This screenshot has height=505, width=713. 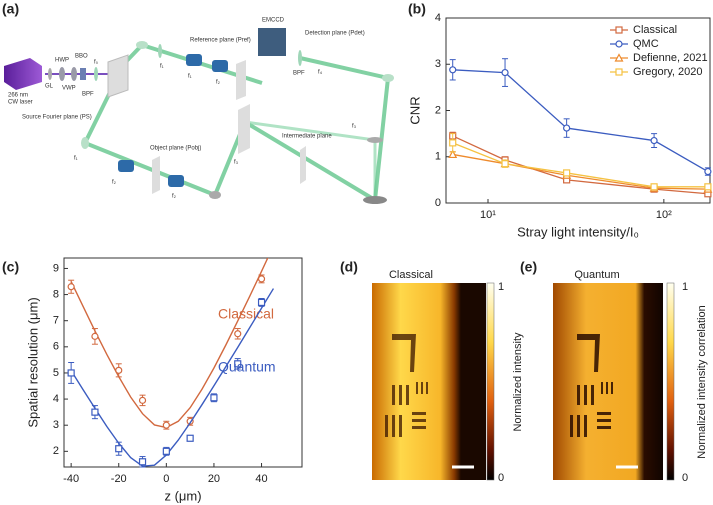 What do you see at coordinates (174, 197) in the screenshot?
I see `diagram-label: f₂` at bounding box center [174, 197].